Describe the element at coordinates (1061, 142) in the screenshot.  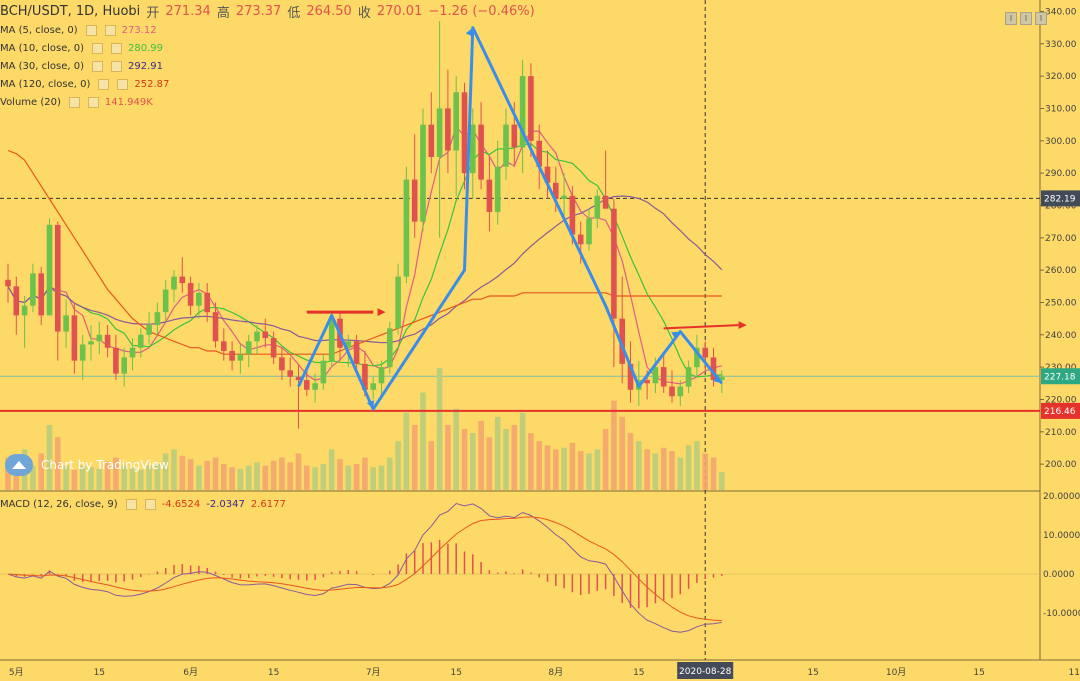
I see `price-tick-label: 300.00` at that location.